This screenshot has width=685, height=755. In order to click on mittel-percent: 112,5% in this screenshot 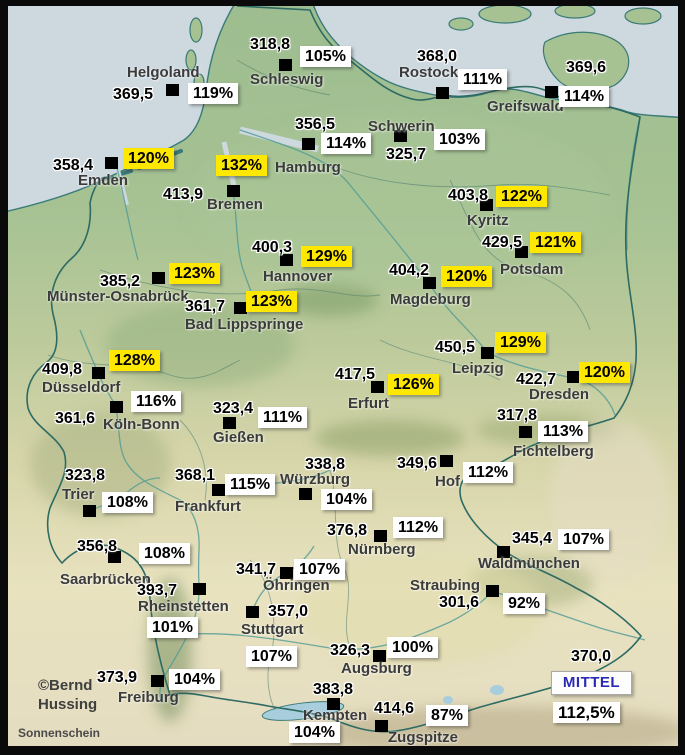, I will do `click(586, 712)`.